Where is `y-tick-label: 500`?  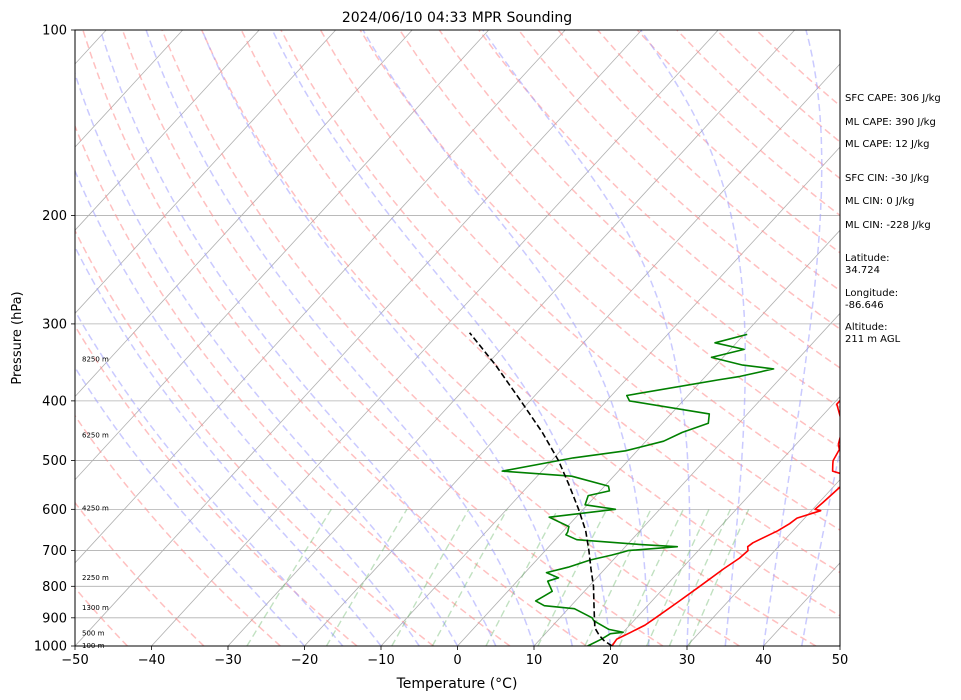
y-tick-label: 500 is located at coordinates (54, 461).